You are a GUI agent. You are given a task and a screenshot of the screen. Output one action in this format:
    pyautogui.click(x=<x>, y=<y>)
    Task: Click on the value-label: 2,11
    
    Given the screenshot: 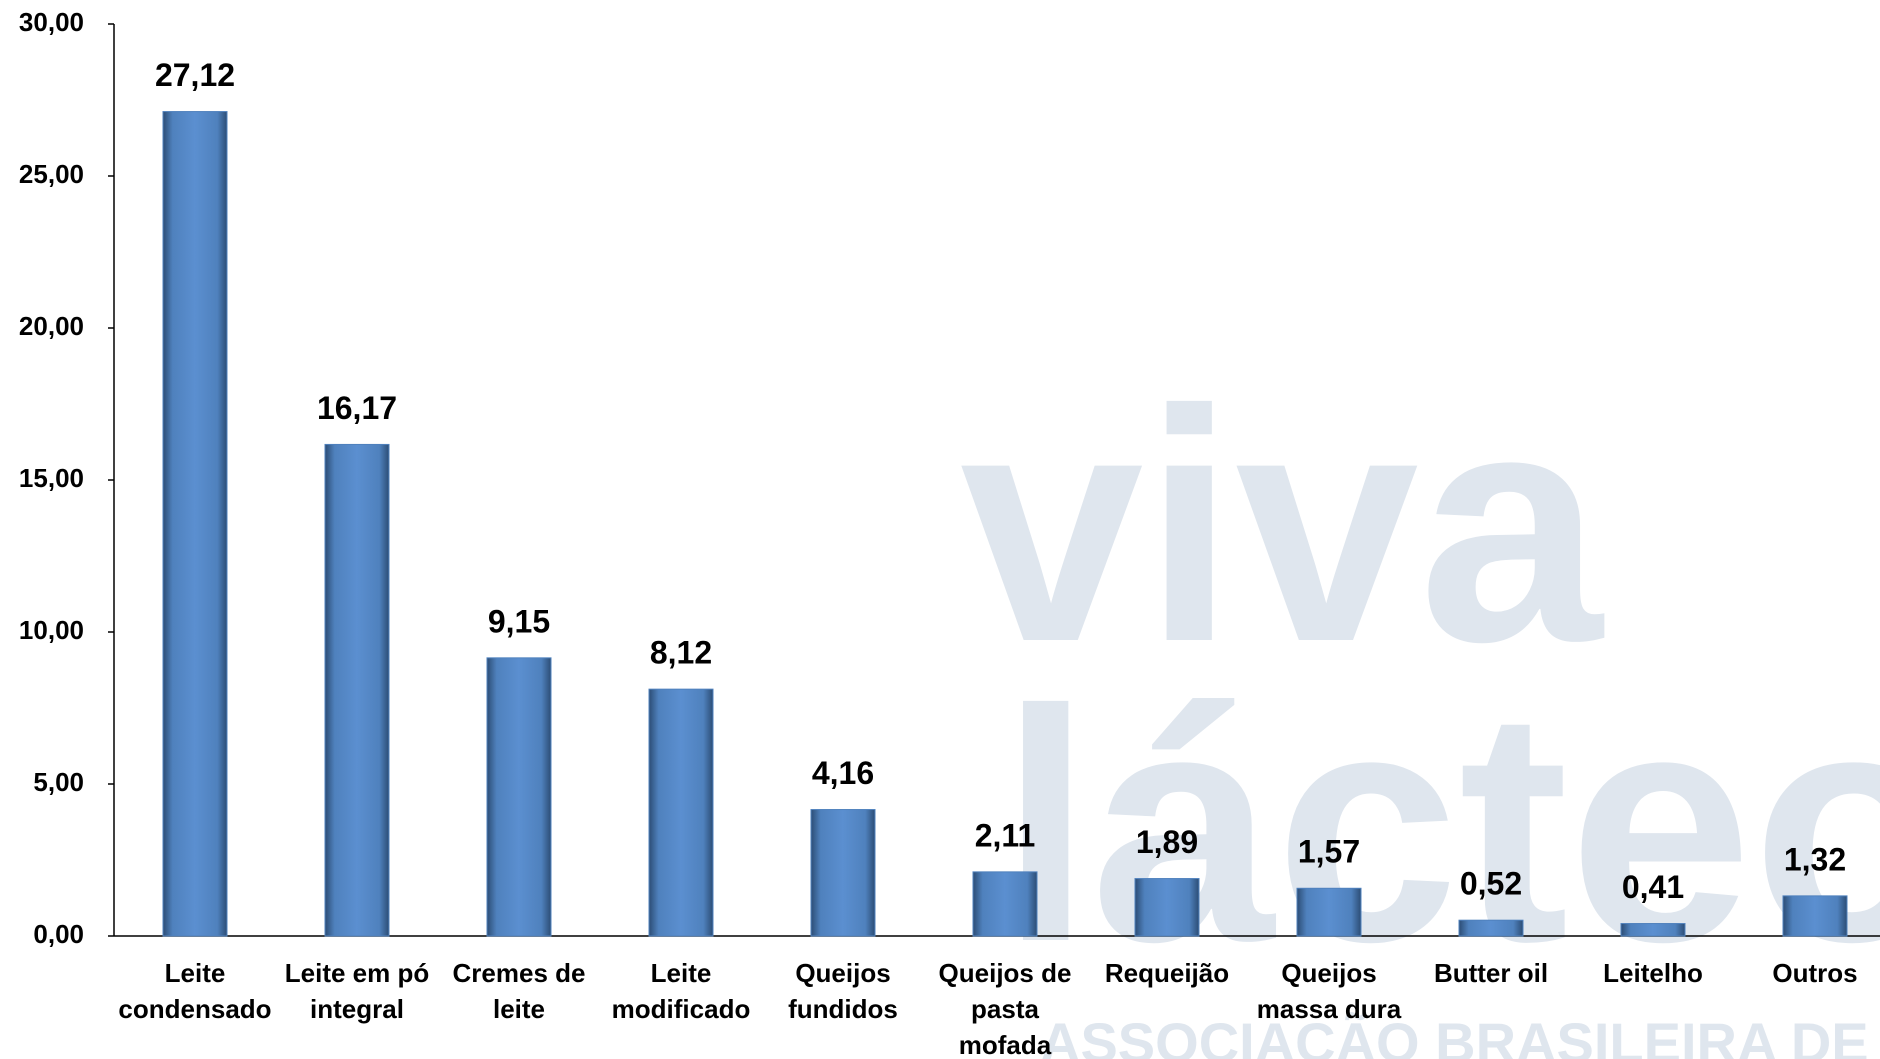 What is the action you would take?
    pyautogui.click(x=1005, y=835)
    